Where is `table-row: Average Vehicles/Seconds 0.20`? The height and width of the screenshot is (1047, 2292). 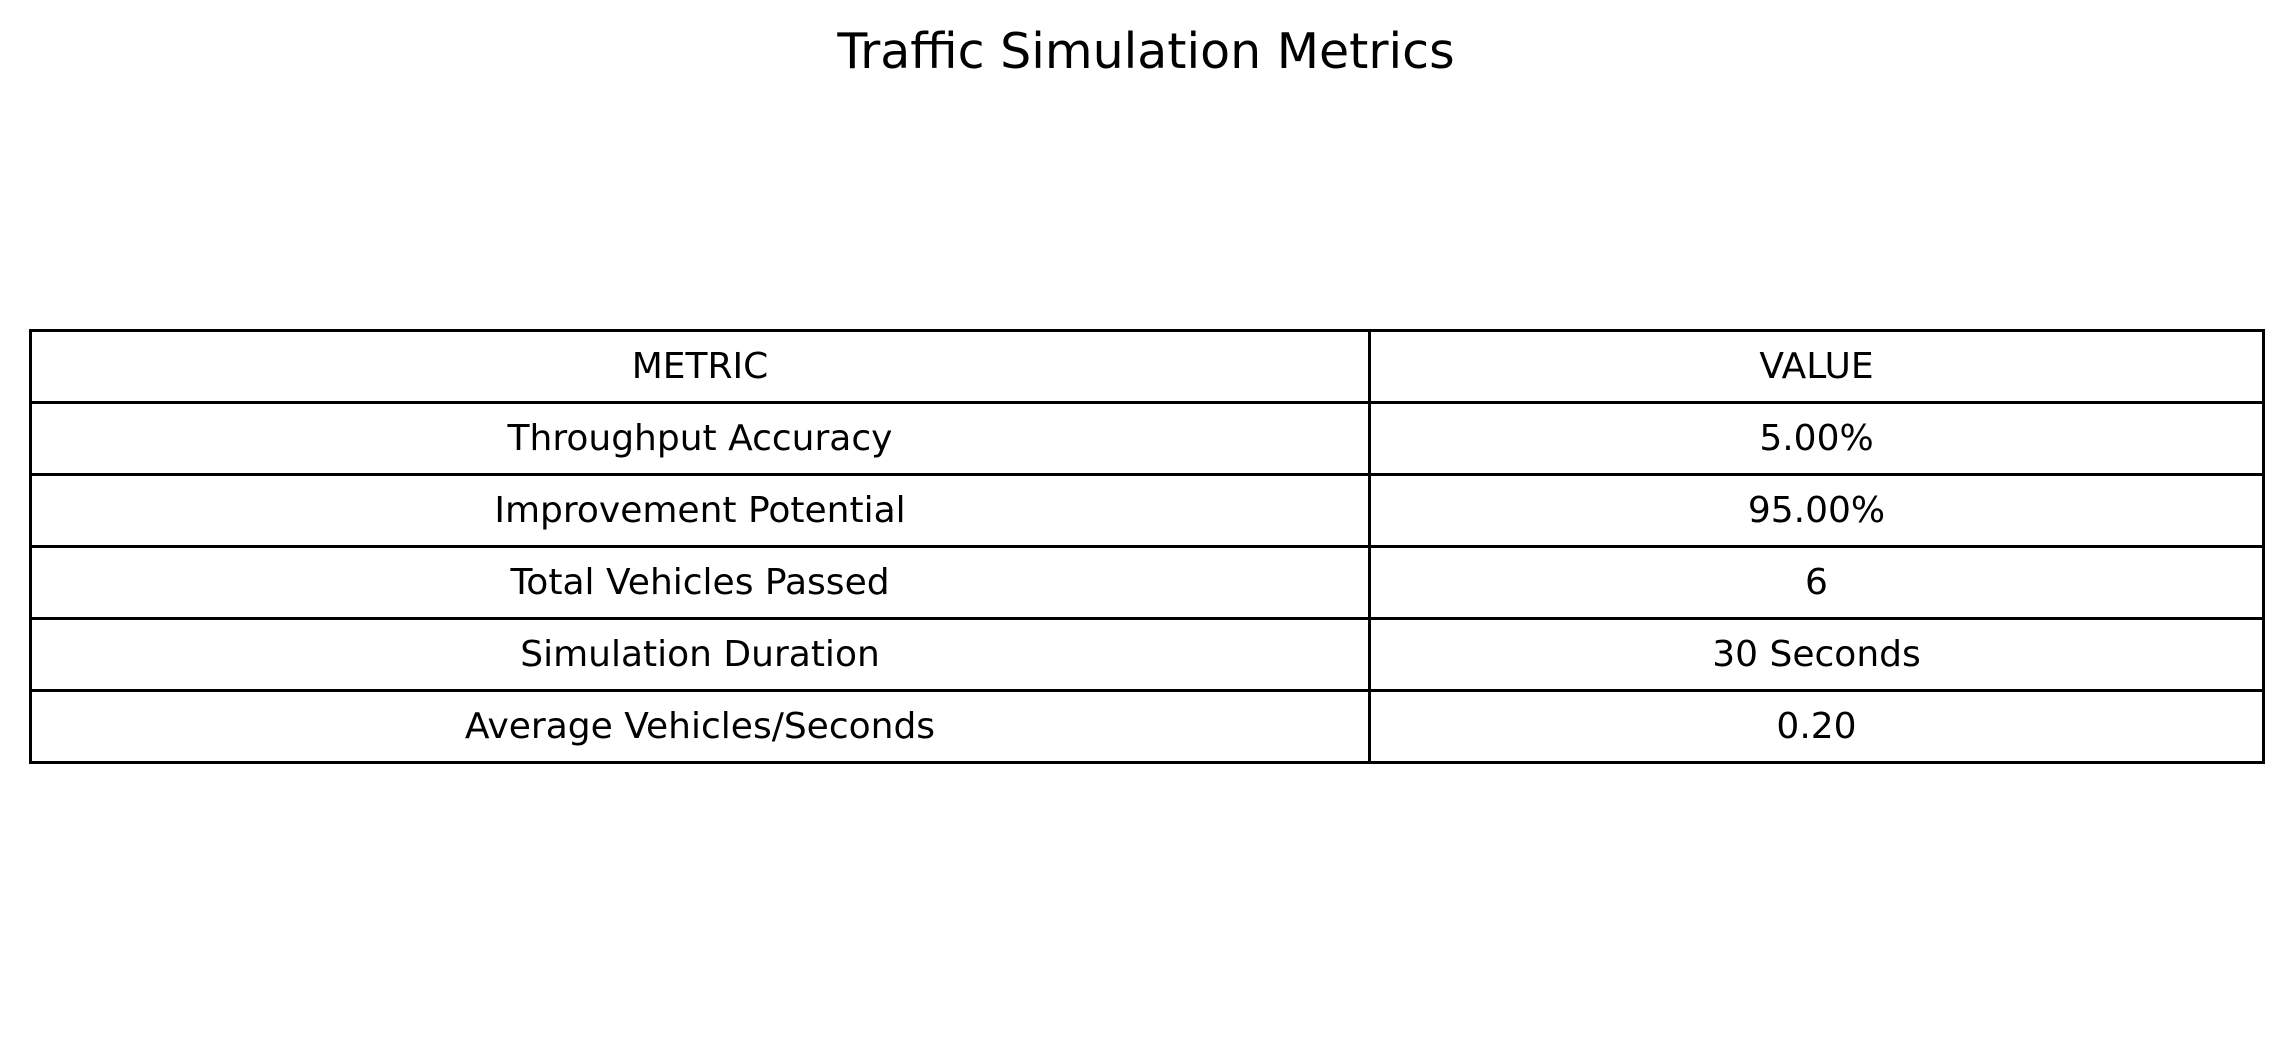
table-row: Average Vehicles/Seconds 0.20 is located at coordinates (1147, 726).